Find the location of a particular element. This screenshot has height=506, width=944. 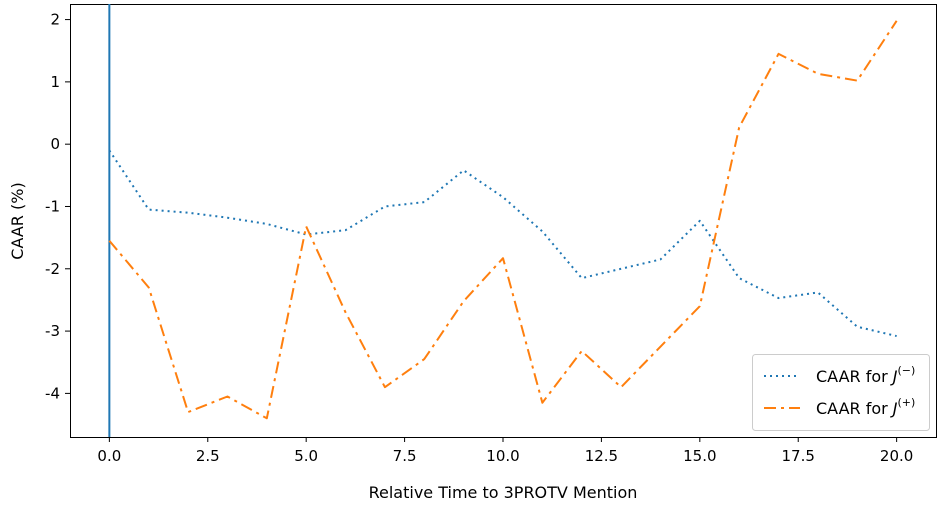

x-tick-label: 0.0 is located at coordinates (109, 456).